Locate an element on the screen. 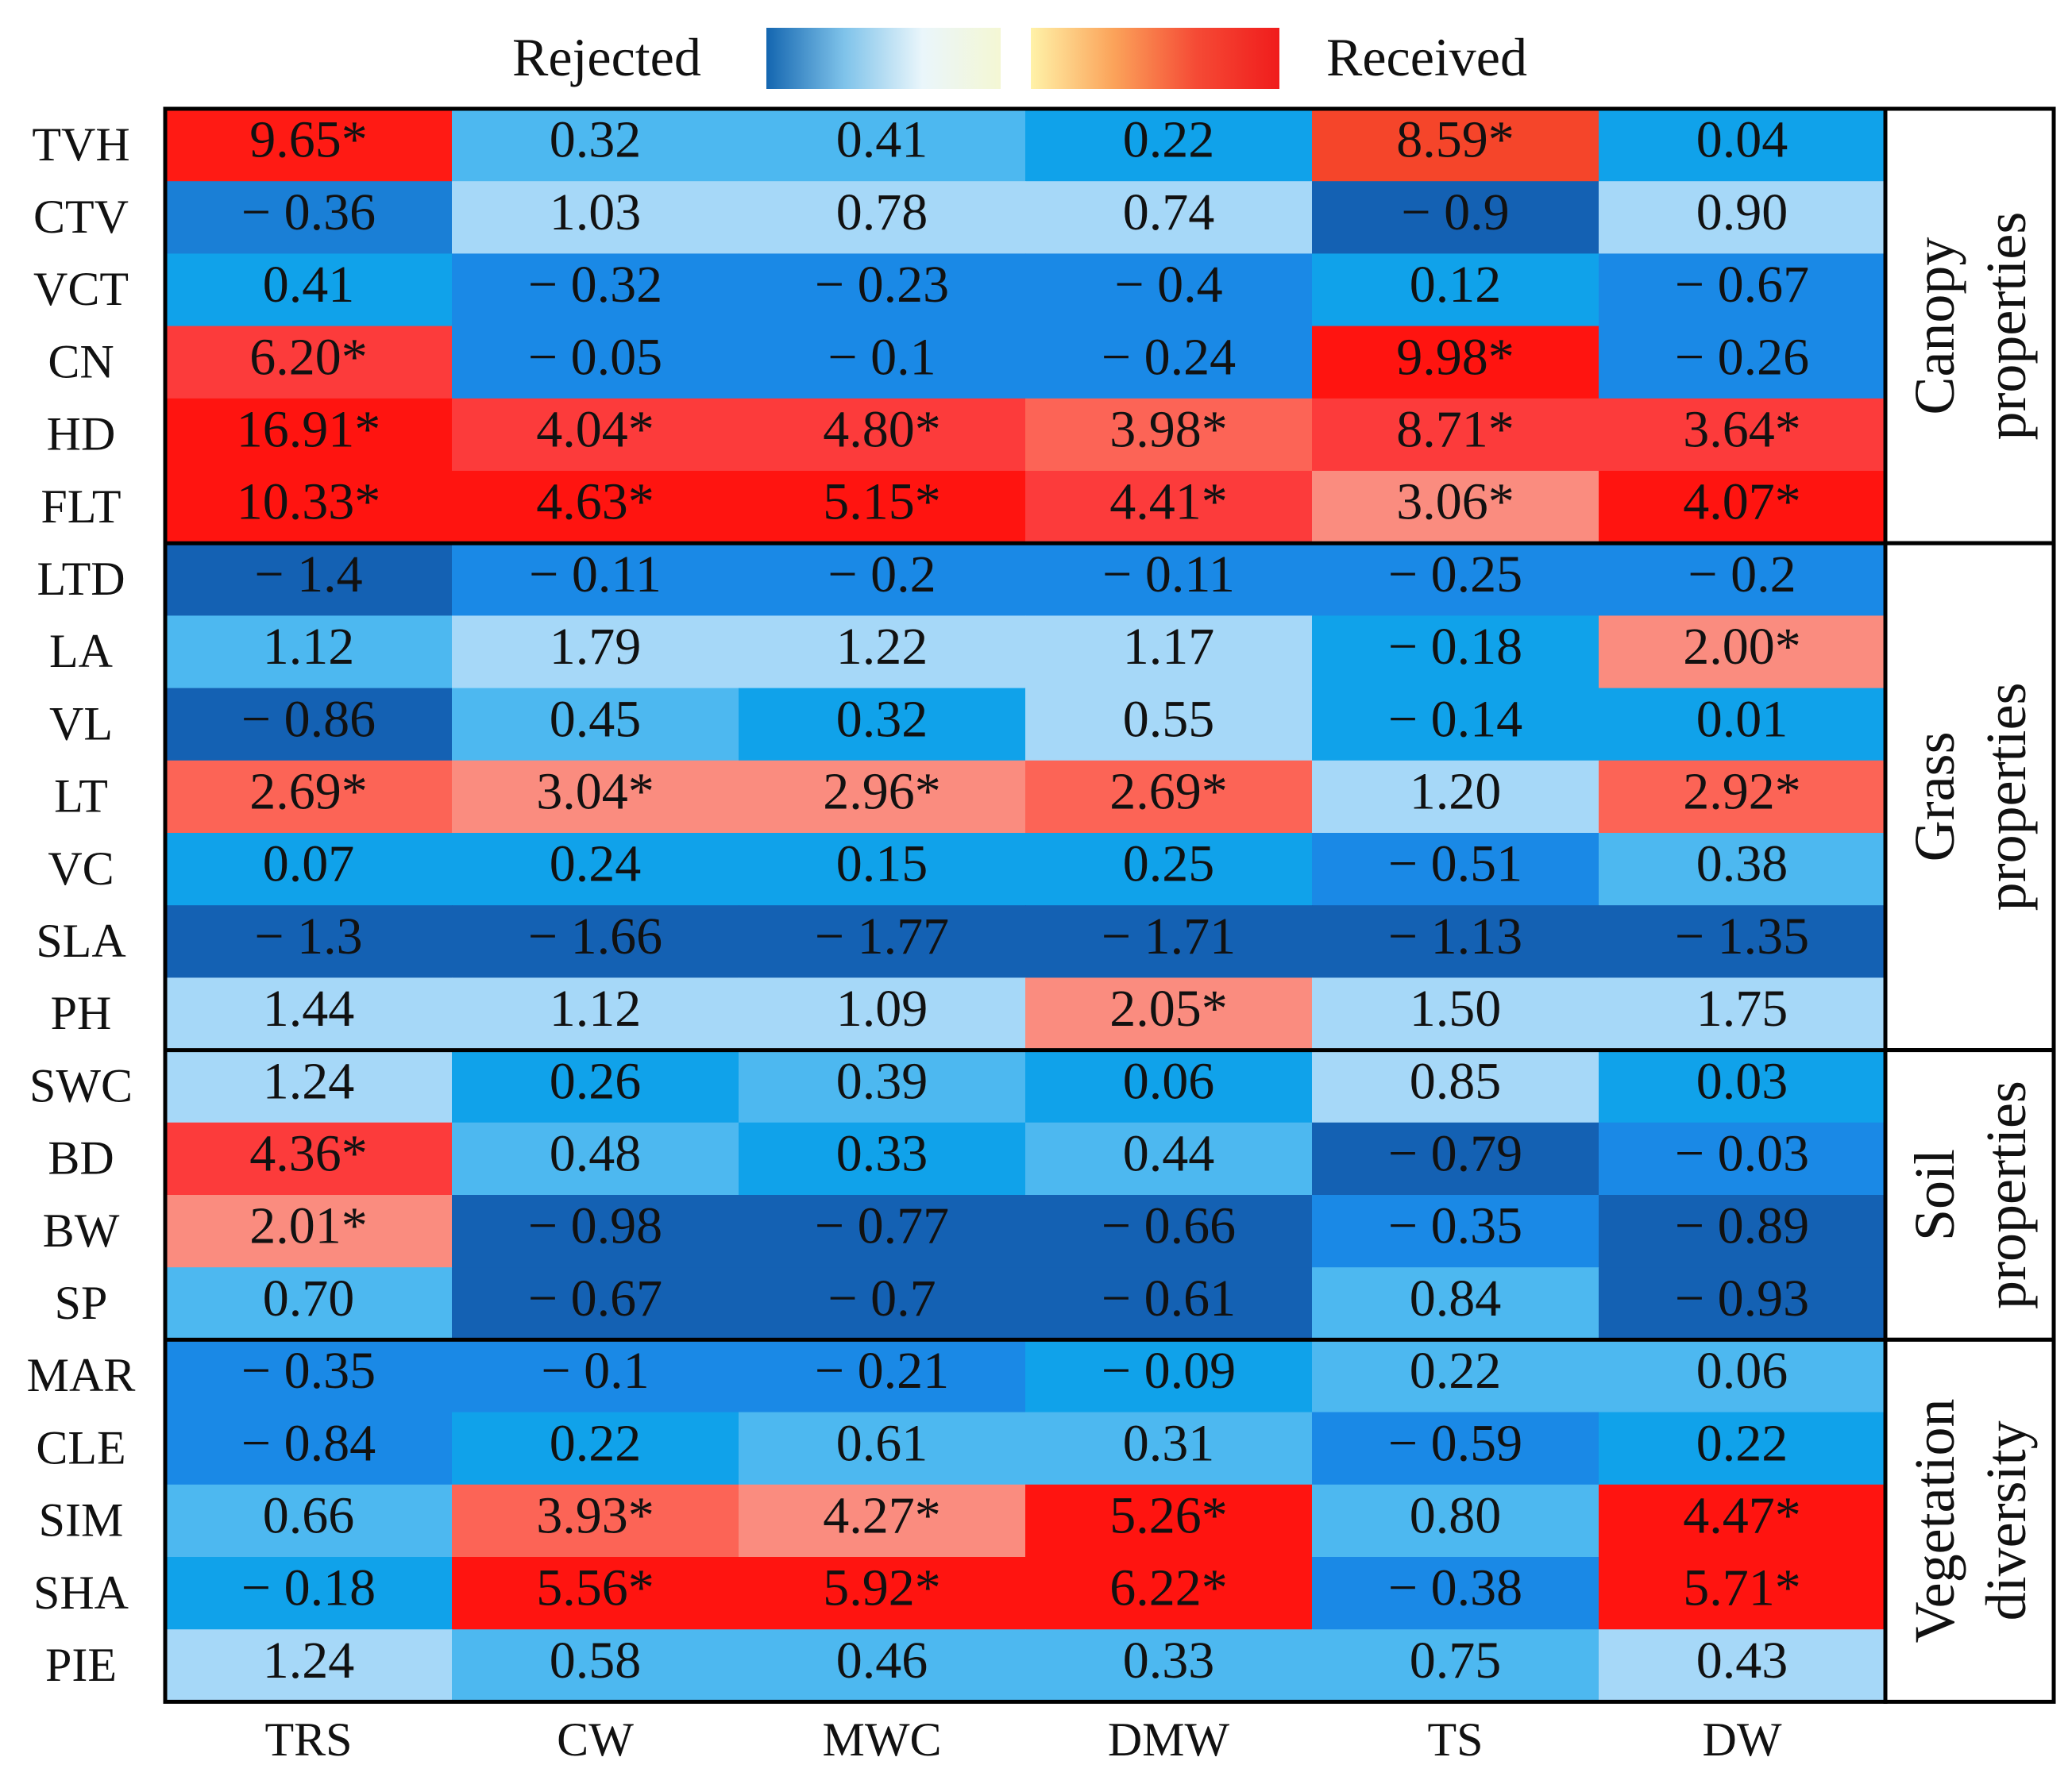  cell-value-label: 5.15* is located at coordinates (882, 502).